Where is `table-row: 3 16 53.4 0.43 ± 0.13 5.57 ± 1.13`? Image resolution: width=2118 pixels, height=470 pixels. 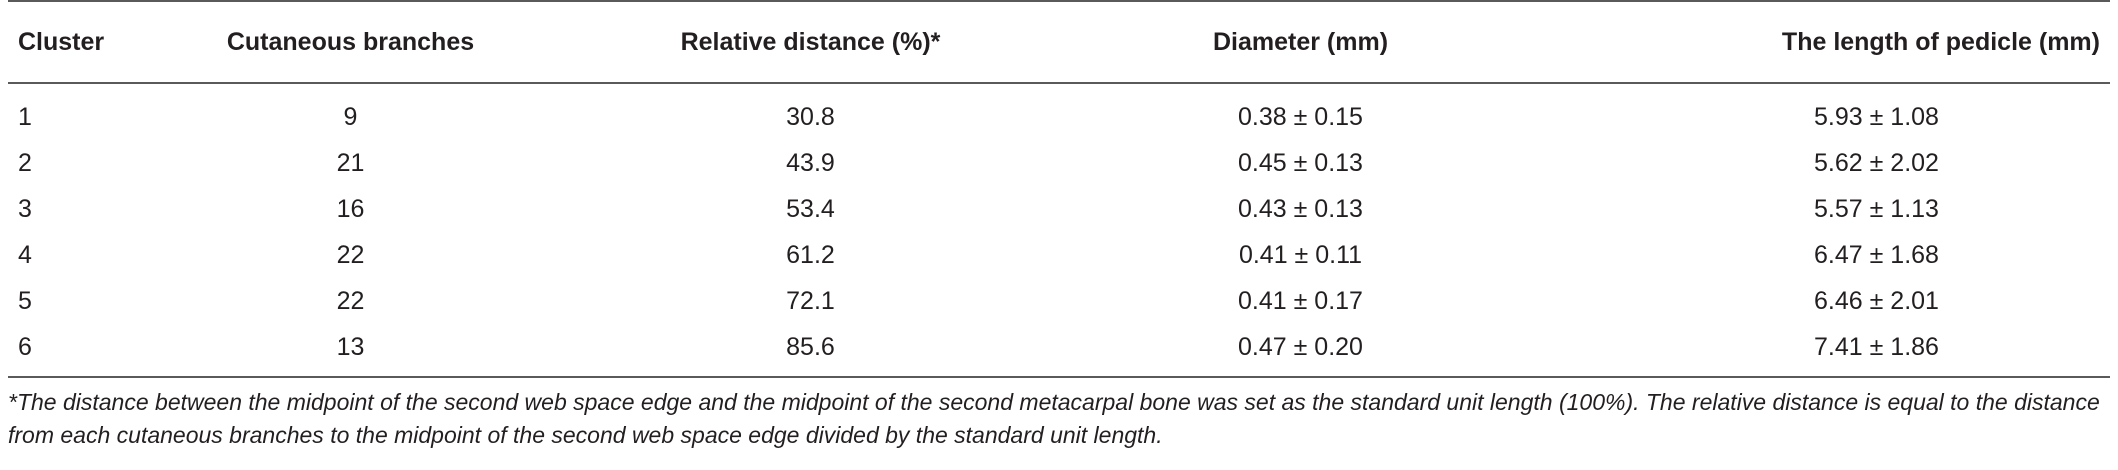
table-row: 3 16 53.4 0.43 ± 0.13 5.57 ± 1.13 is located at coordinates (1059, 209).